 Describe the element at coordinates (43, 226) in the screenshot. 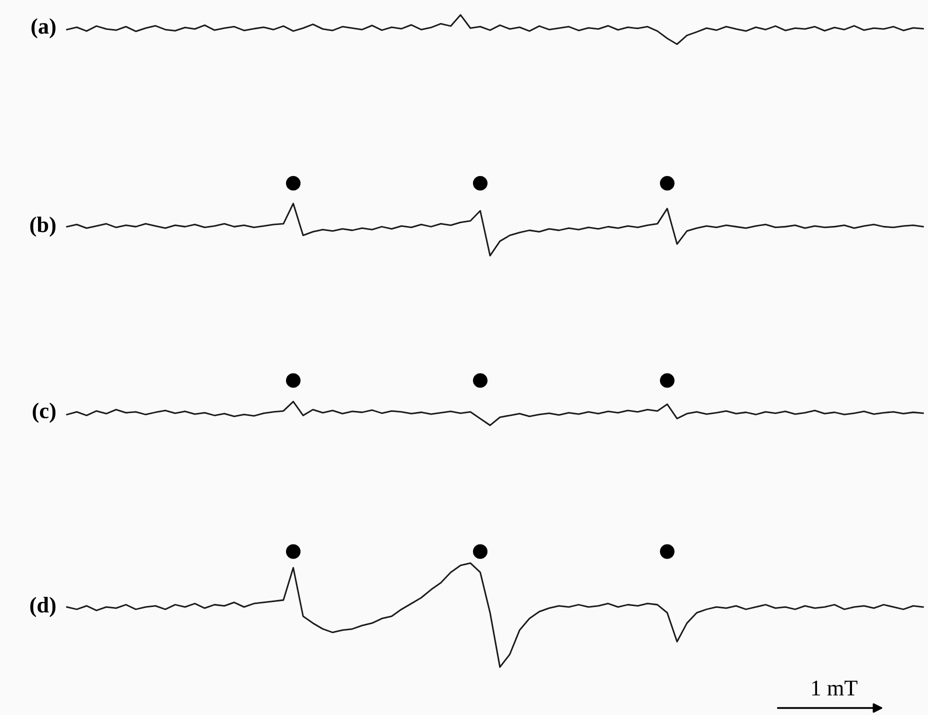

I see `text: (b)` at that location.